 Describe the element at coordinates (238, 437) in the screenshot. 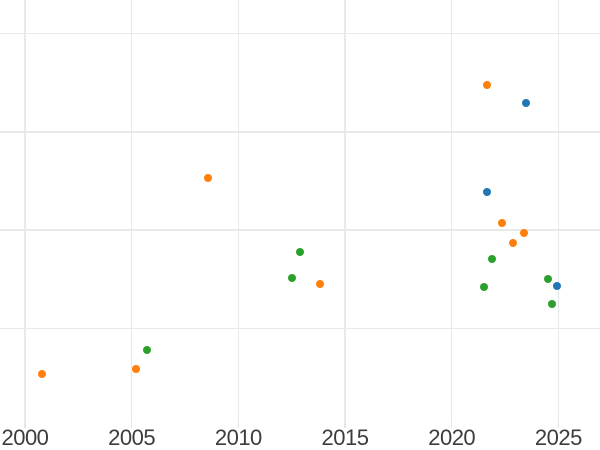

I see `x-tick-label: 2010` at that location.